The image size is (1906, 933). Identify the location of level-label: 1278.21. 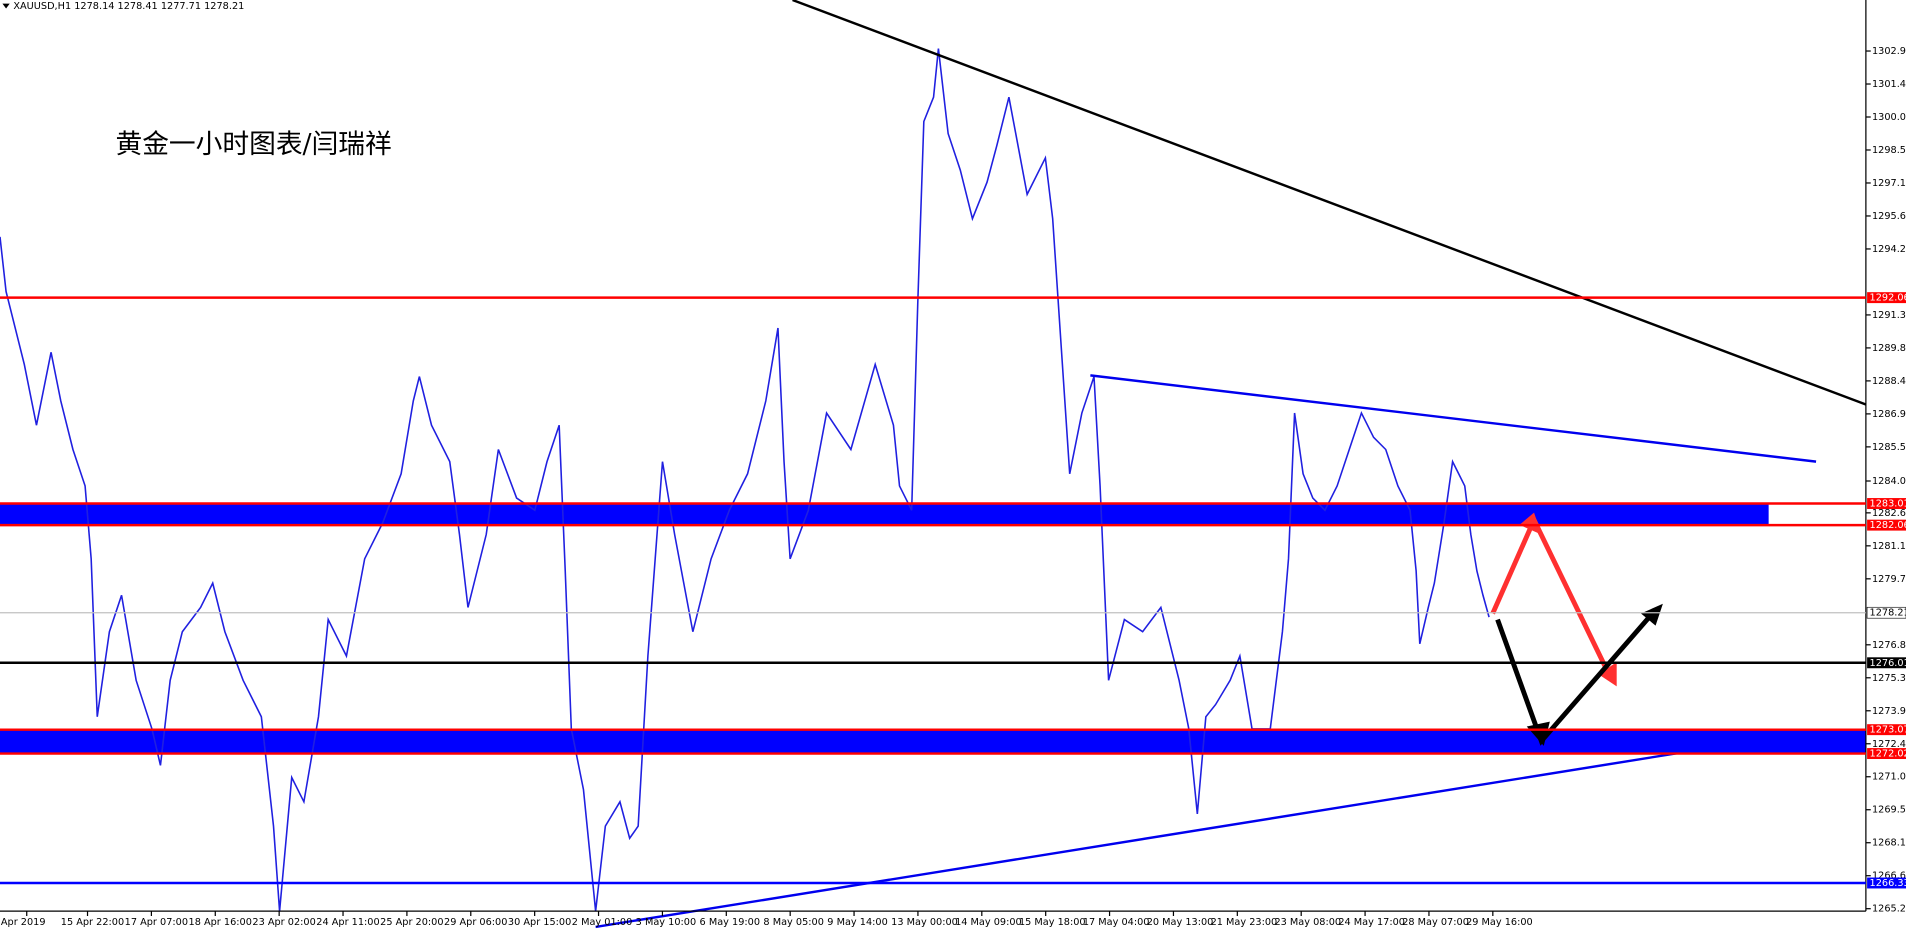
(1888, 613).